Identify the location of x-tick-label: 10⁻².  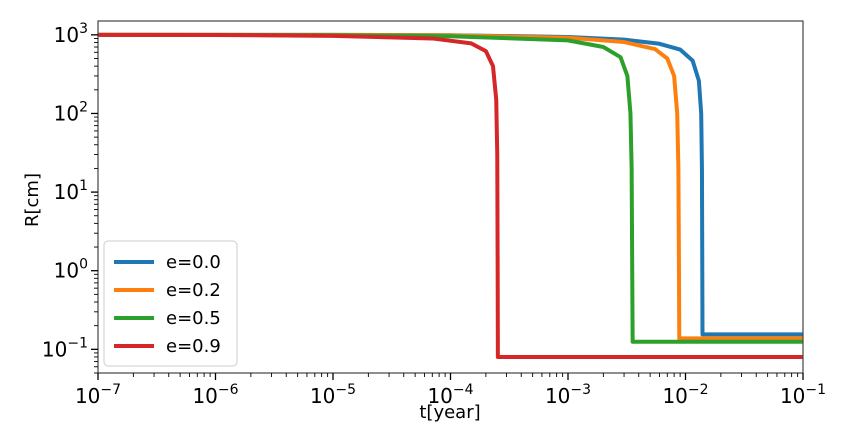
(685, 395).